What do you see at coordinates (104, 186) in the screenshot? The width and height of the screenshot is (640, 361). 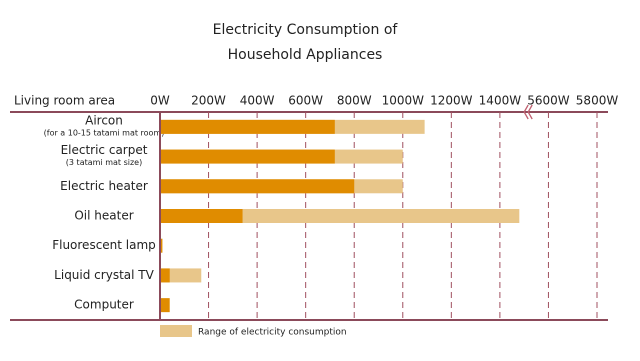 I see `category-label: Electric heater` at bounding box center [104, 186].